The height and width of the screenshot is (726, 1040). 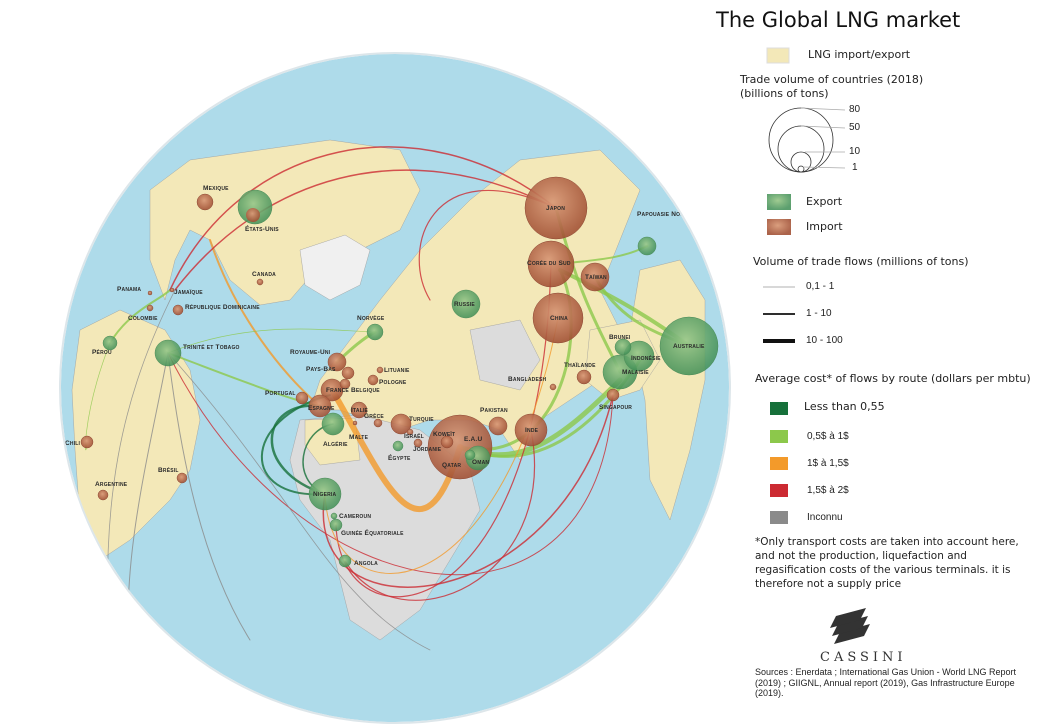 What do you see at coordinates (635, 372) in the screenshot?
I see `label-malaisie: Malaisie` at bounding box center [635, 372].